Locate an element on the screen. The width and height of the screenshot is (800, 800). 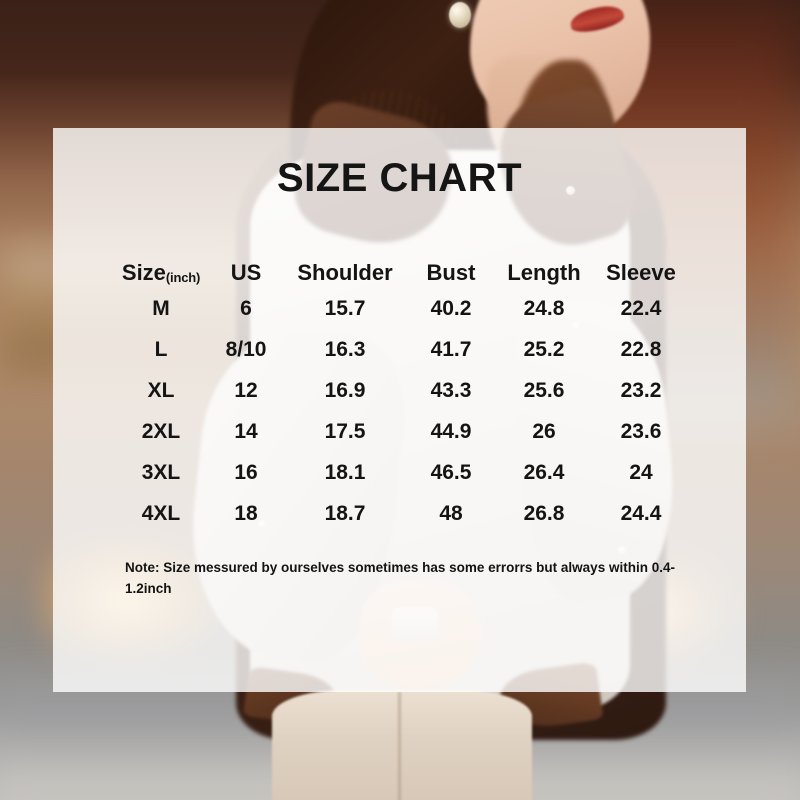
table-row: L 8/10 16.3 41.7 25.2 22.8 is located at coordinates (401, 349).